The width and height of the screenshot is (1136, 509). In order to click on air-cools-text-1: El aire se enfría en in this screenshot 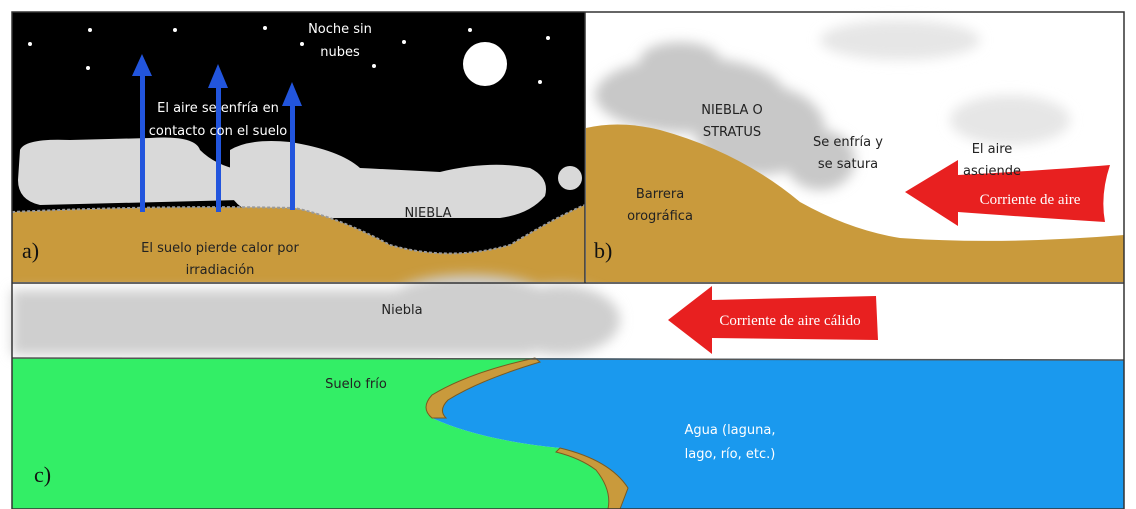, I will do `click(218, 108)`.